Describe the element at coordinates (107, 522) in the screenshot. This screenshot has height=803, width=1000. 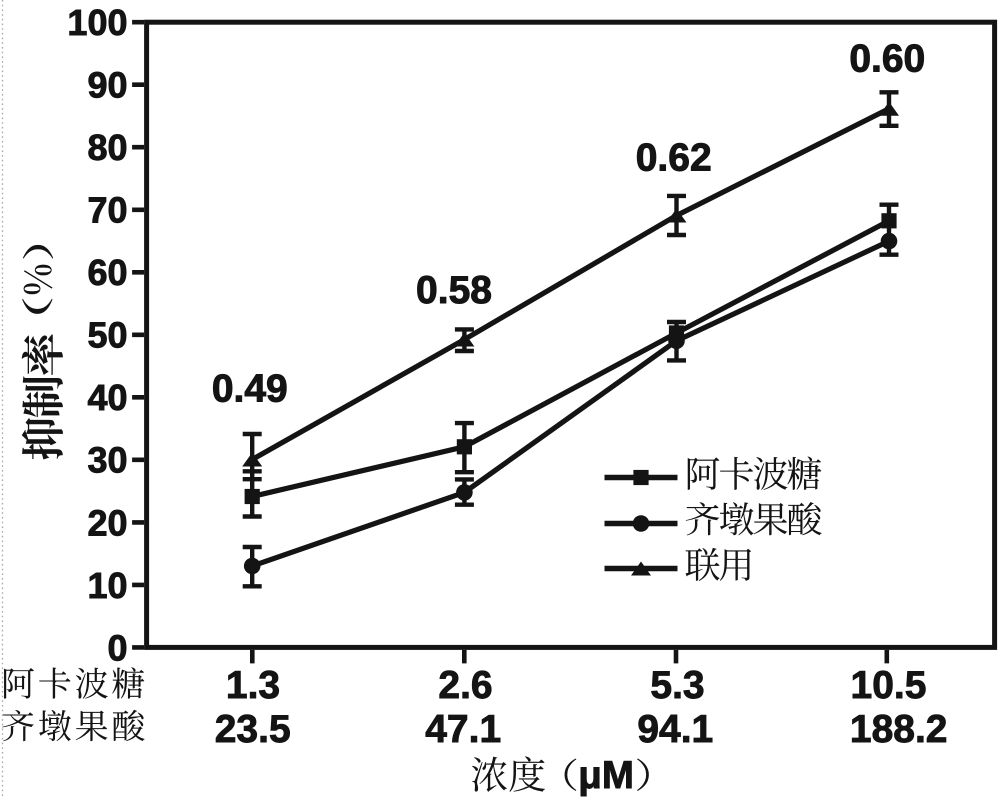
I see `svg-text: 20` at that location.